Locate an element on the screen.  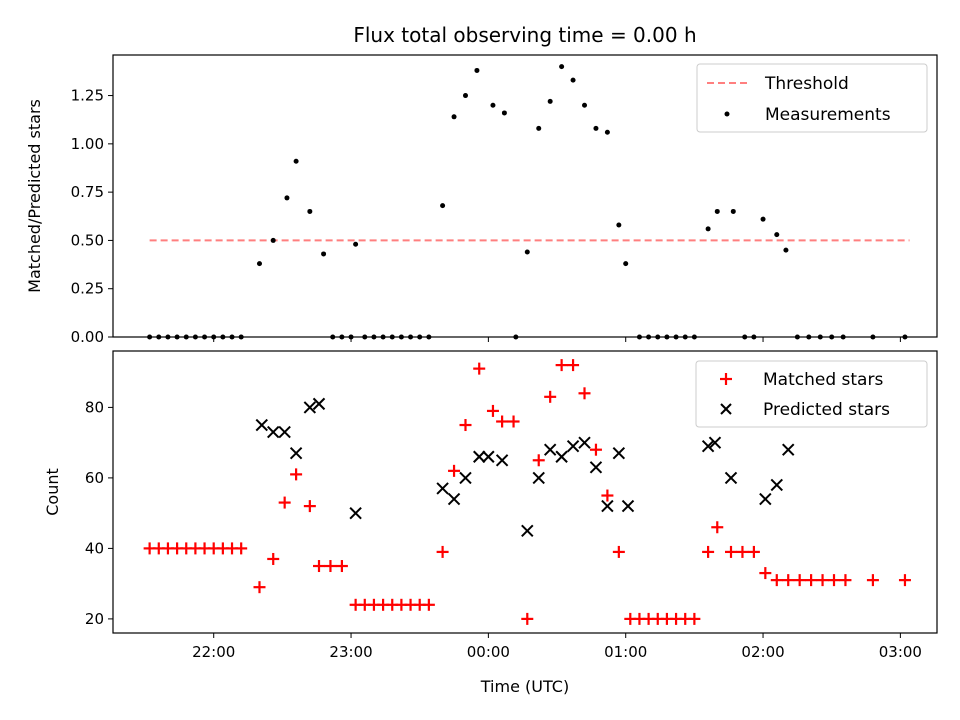
bottom-y-tick-label: 40 is located at coordinates (94, 548).